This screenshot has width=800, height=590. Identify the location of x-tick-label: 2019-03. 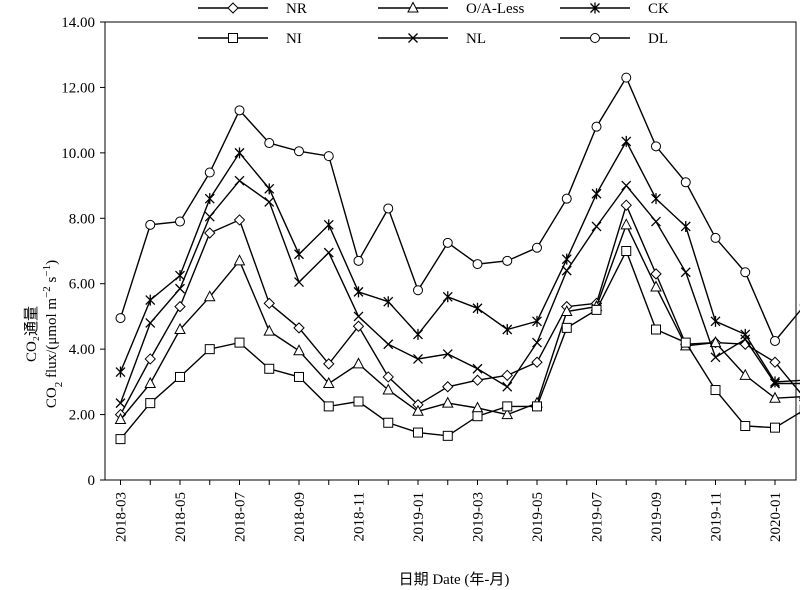
(479, 517).